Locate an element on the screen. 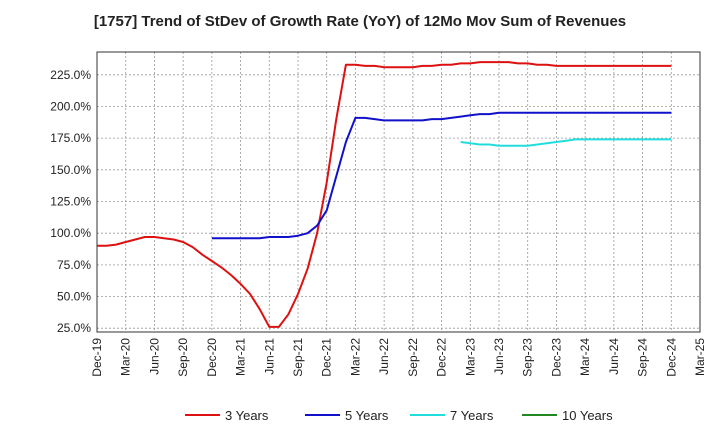 The width and height of the screenshot is (720, 440). y-tick-label: 225.0% is located at coordinates (70, 75).